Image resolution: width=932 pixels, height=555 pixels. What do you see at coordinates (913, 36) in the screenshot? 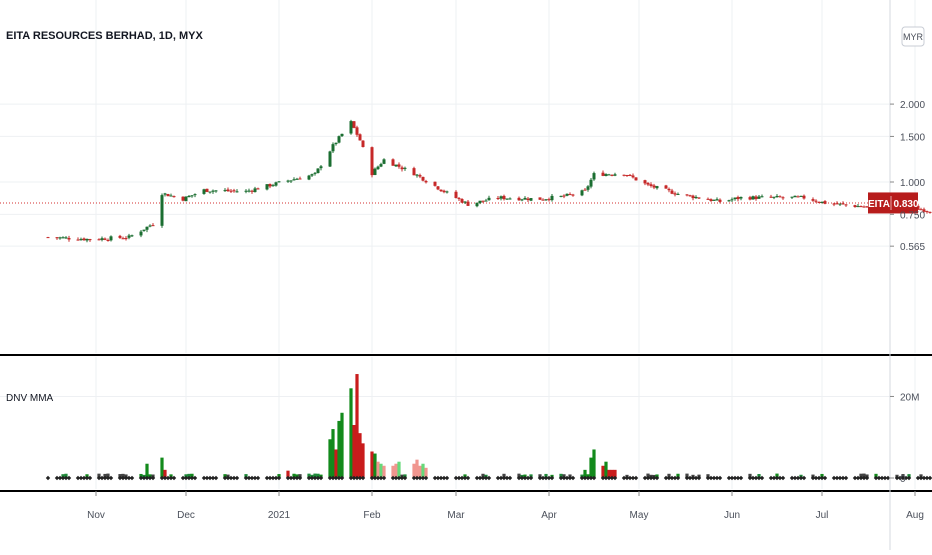
I see `currency-badge: MYR` at bounding box center [913, 36].